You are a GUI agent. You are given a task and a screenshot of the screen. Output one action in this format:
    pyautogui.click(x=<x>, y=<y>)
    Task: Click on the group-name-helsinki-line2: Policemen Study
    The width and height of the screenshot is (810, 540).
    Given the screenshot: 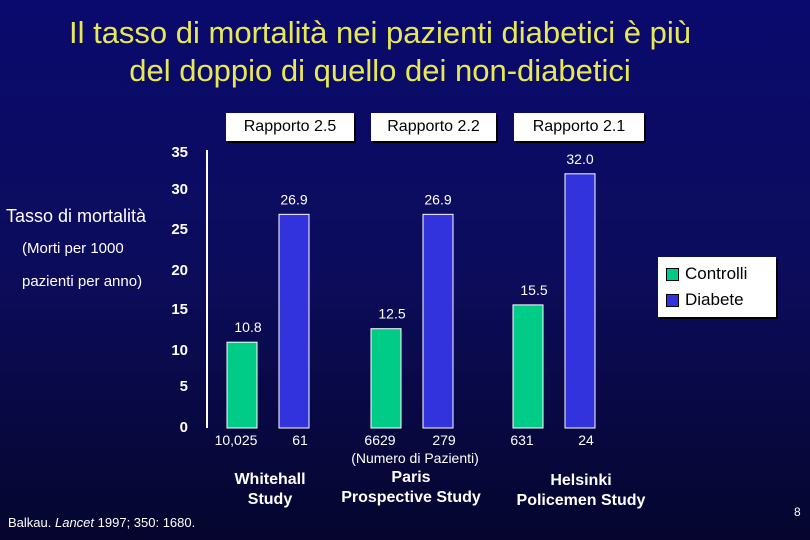 What is the action you would take?
    pyautogui.click(x=581, y=500)
    